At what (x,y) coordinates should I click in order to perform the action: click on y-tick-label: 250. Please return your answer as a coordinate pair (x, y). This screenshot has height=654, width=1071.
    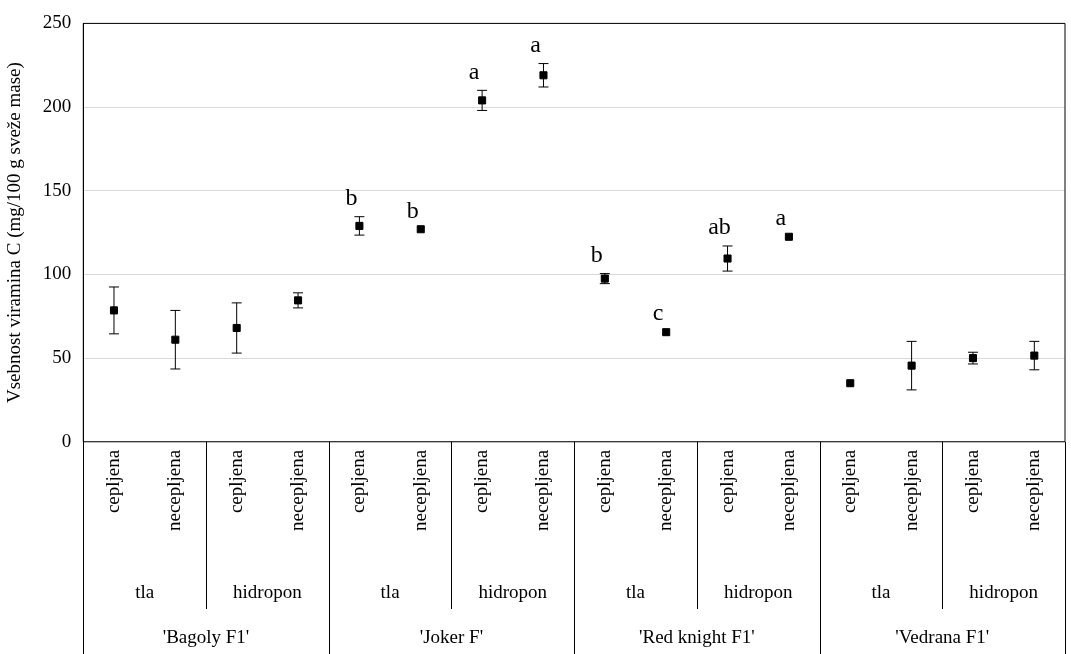
    Looking at the image, I should click on (57, 22).